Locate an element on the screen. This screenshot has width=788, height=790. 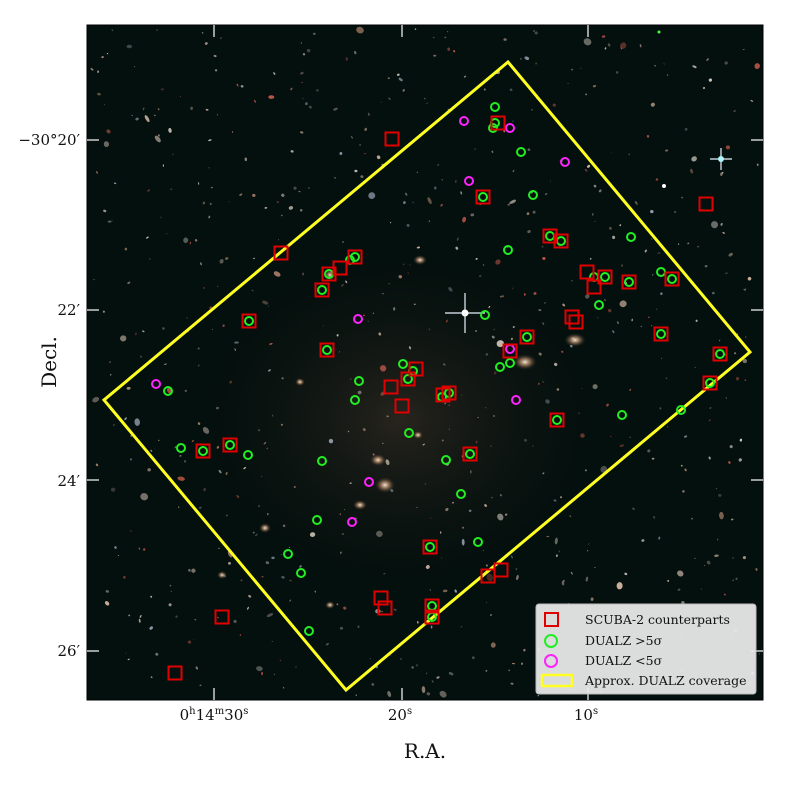
coverage-legend-label: Approx. DUALZ coverage is located at coordinates (665, 680).